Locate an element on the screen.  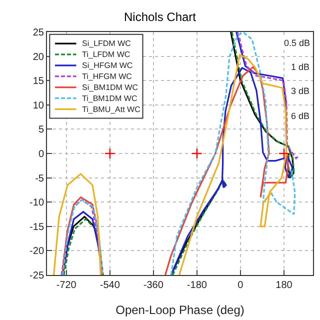
y-tick-label: -15 is located at coordinates (37, 227).